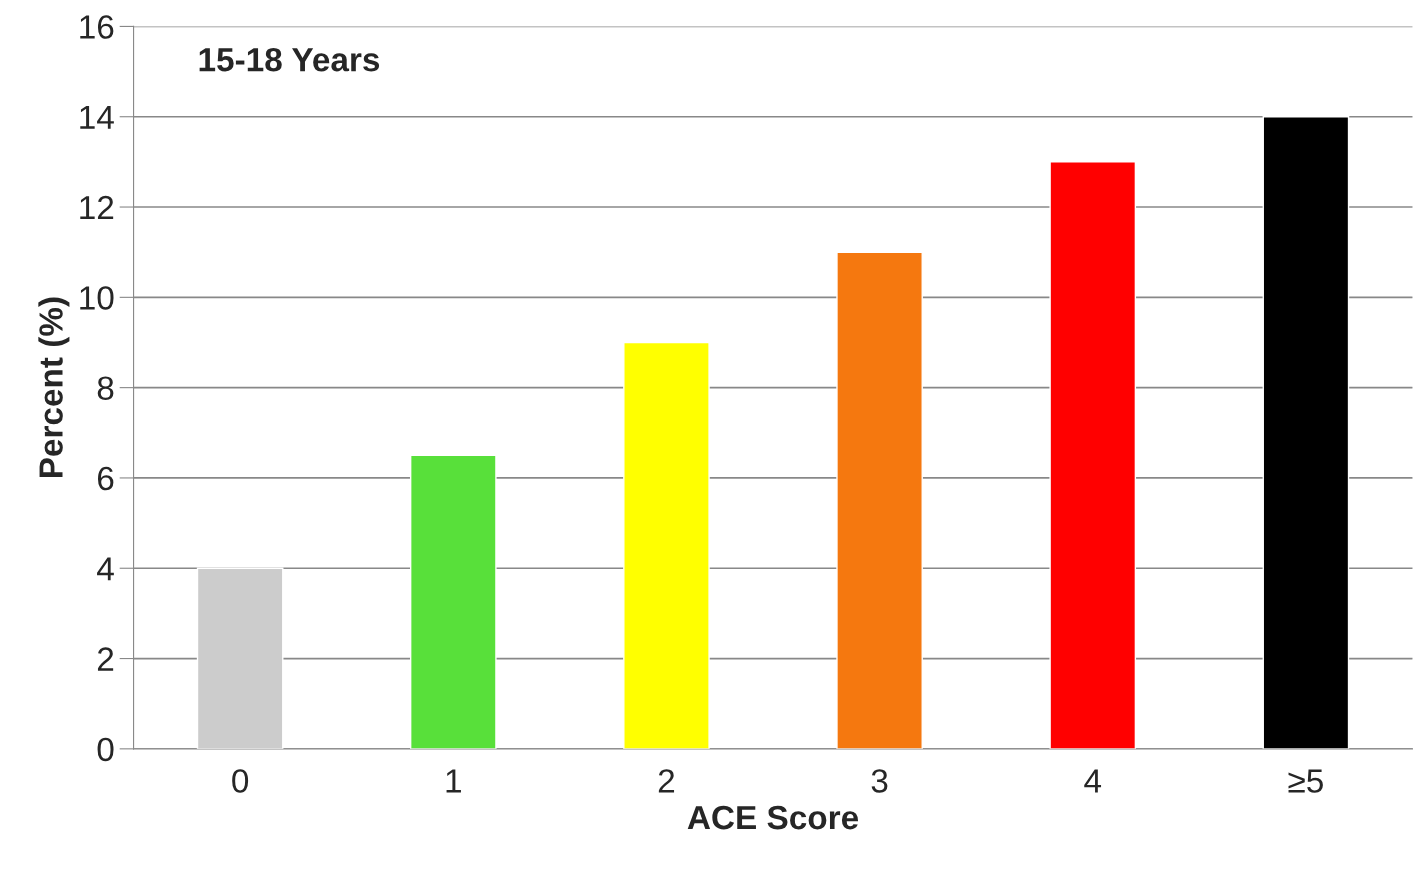  Describe the element at coordinates (1305, 781) in the screenshot. I see `x-tick-label: ≥5` at that location.